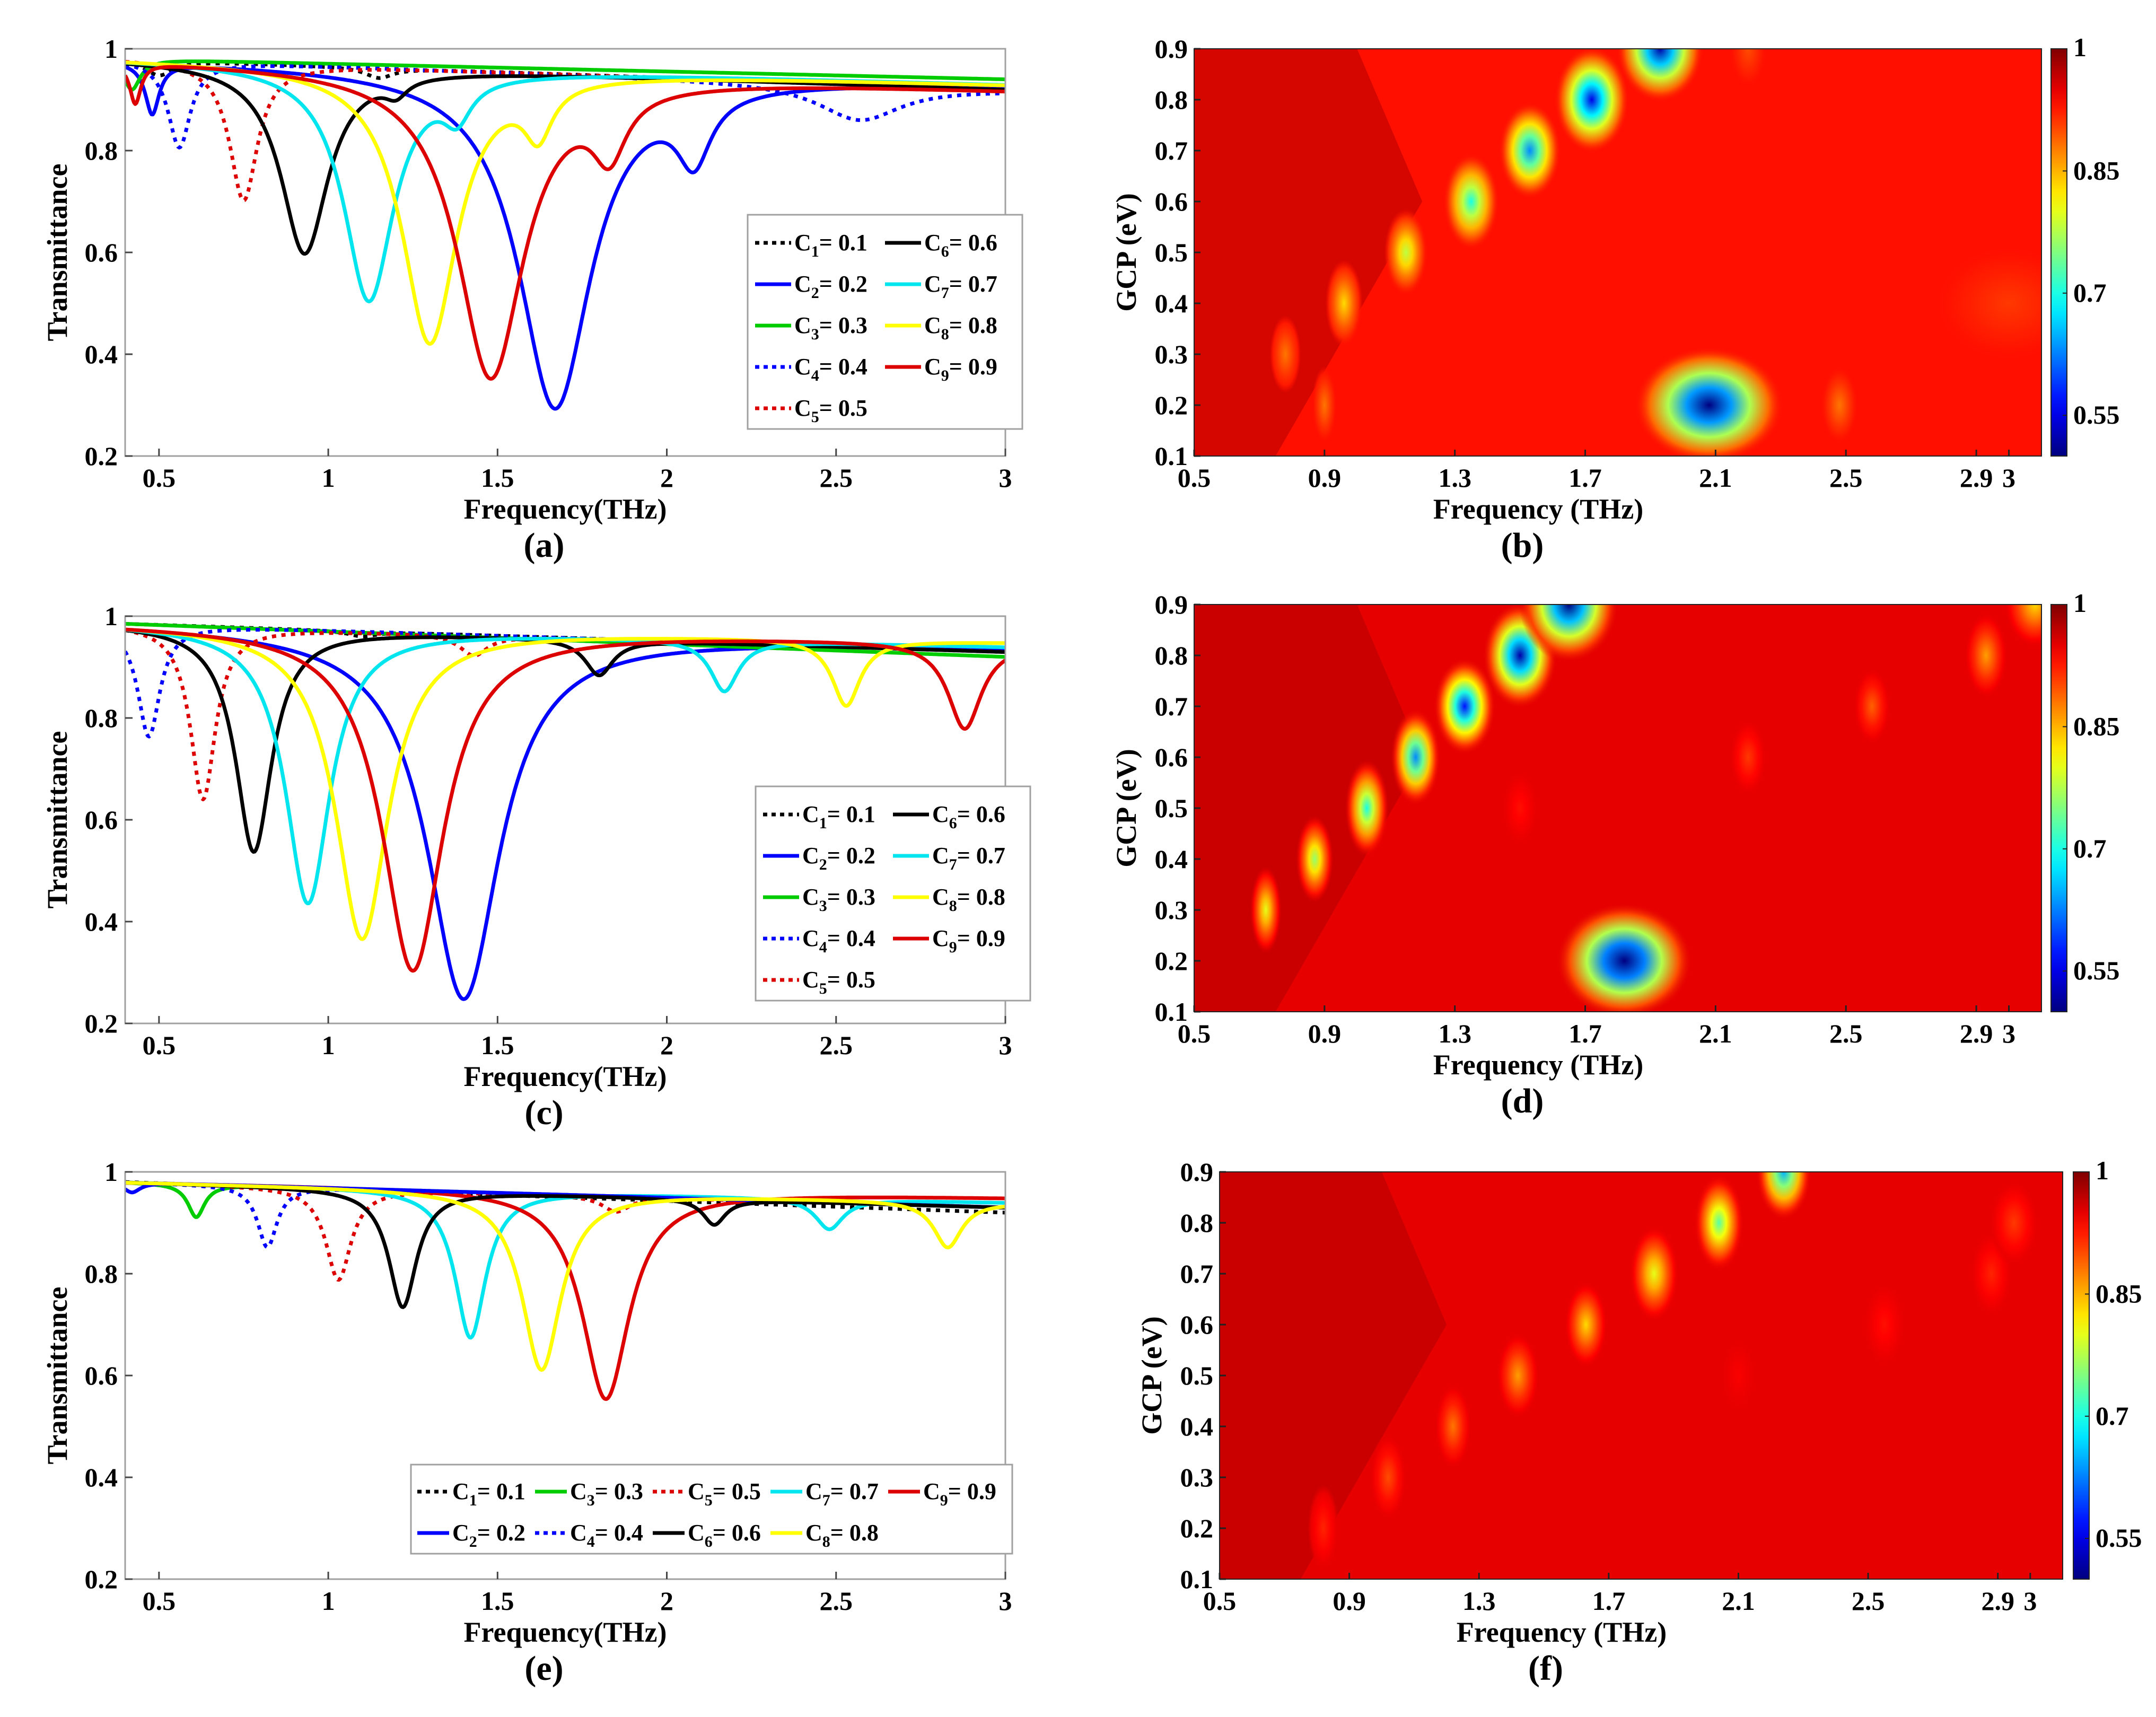 The width and height of the screenshot is (2156, 1717). Describe the element at coordinates (843, 408) in the screenshot. I see `legend-label-value: = 0.5` at that location.